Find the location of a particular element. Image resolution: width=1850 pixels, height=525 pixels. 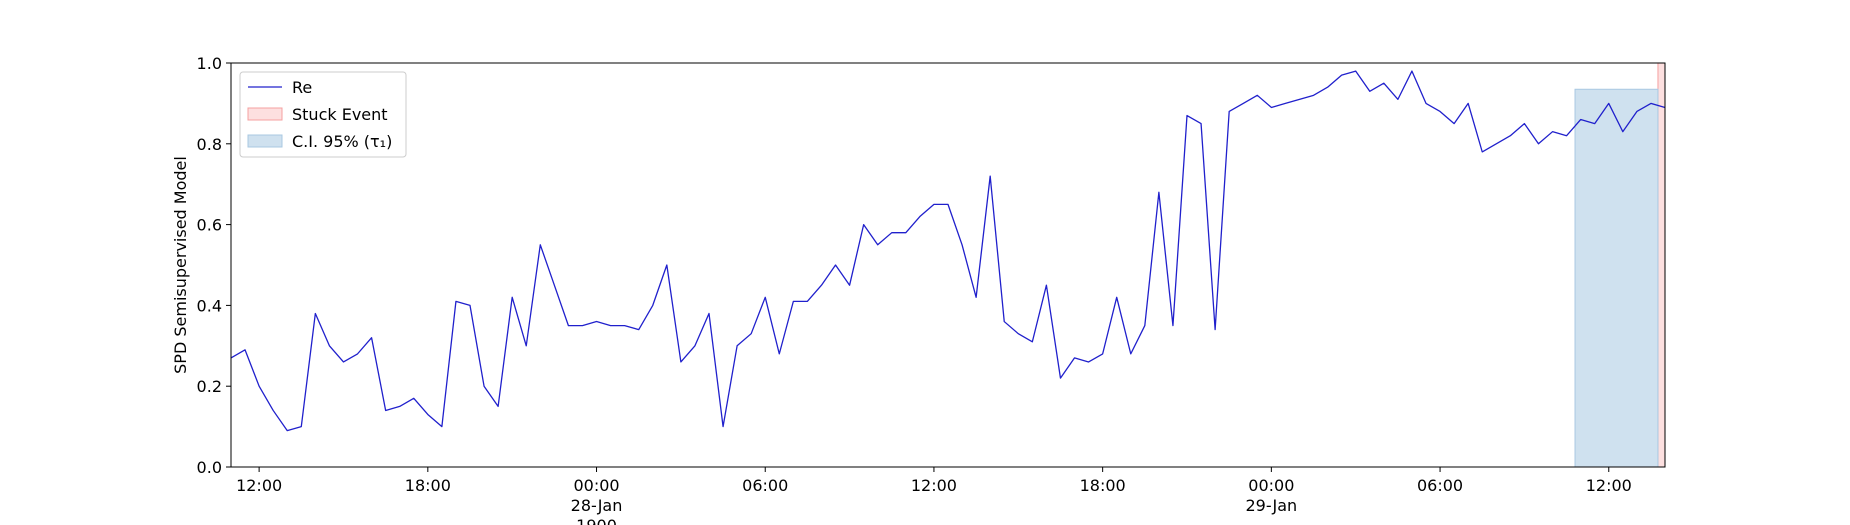

legend-label: C.I. 95% (τ₁) is located at coordinates (342, 141).